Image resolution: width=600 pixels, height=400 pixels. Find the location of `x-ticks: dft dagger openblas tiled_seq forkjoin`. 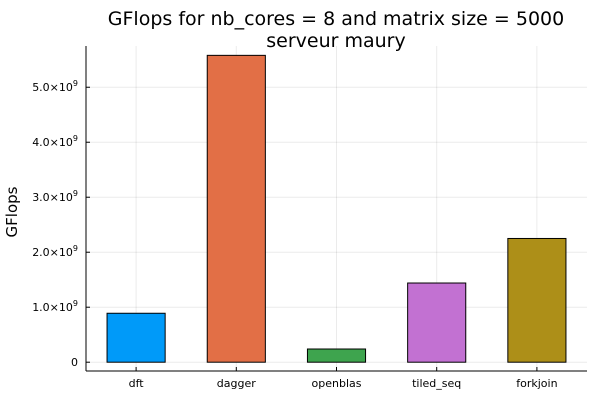

x-ticks: dft dagger openblas tiled_seq forkjoin is located at coordinates (343, 378).